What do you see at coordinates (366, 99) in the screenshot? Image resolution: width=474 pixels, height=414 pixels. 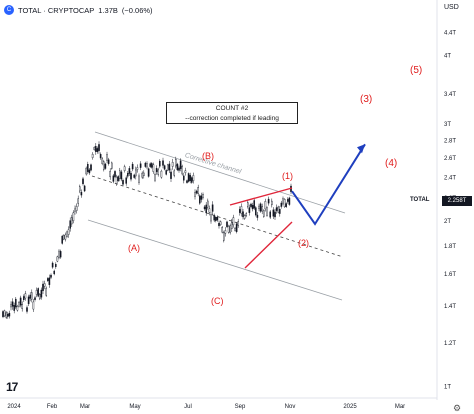 I see `wave-label-3: (3)` at bounding box center [366, 99].